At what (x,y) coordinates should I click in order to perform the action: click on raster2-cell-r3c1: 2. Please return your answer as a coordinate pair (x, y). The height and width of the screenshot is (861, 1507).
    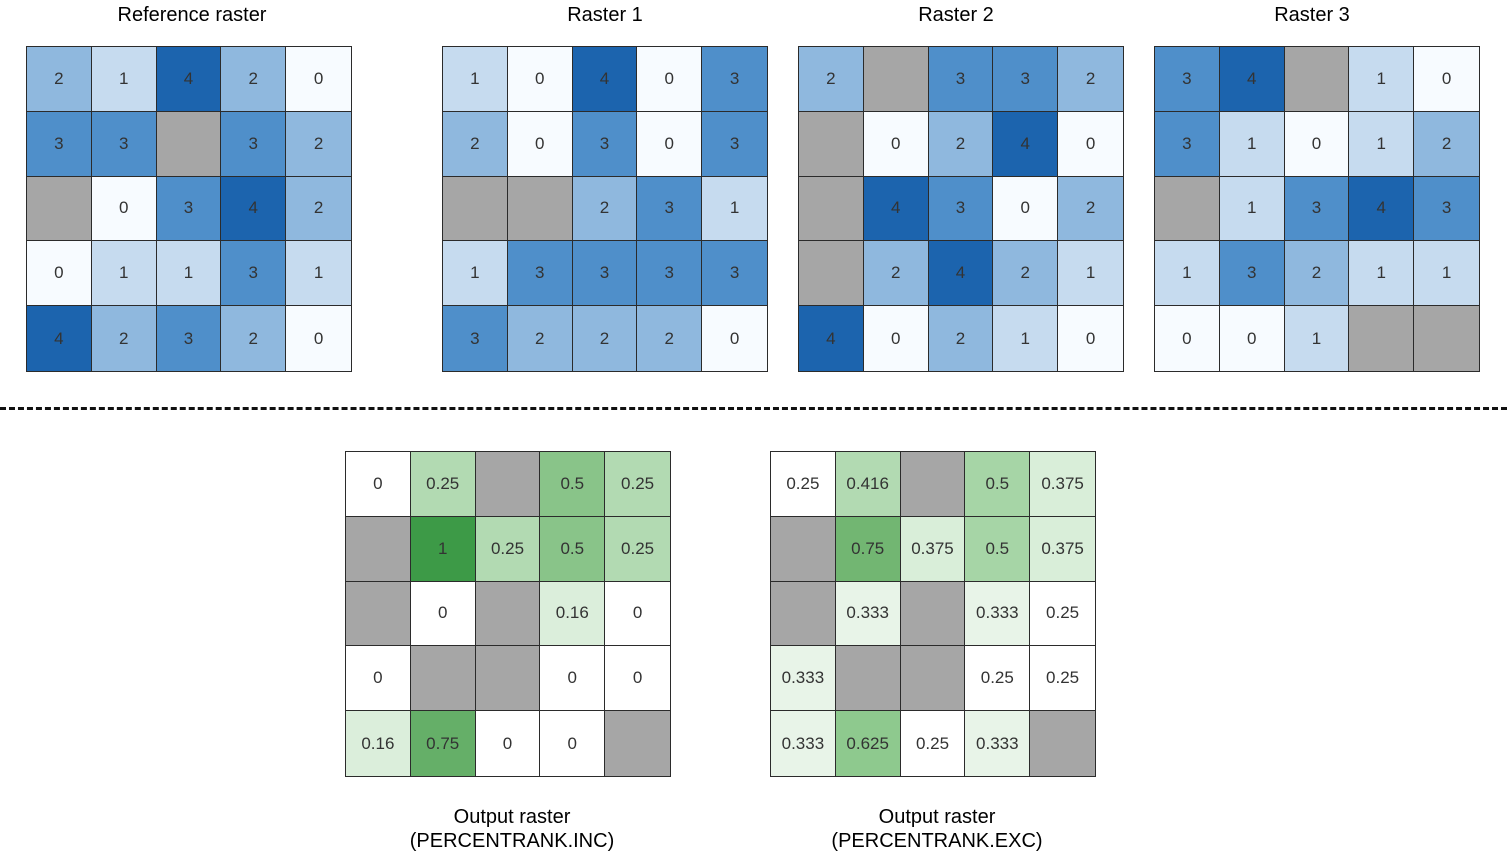
    Looking at the image, I should click on (896, 274).